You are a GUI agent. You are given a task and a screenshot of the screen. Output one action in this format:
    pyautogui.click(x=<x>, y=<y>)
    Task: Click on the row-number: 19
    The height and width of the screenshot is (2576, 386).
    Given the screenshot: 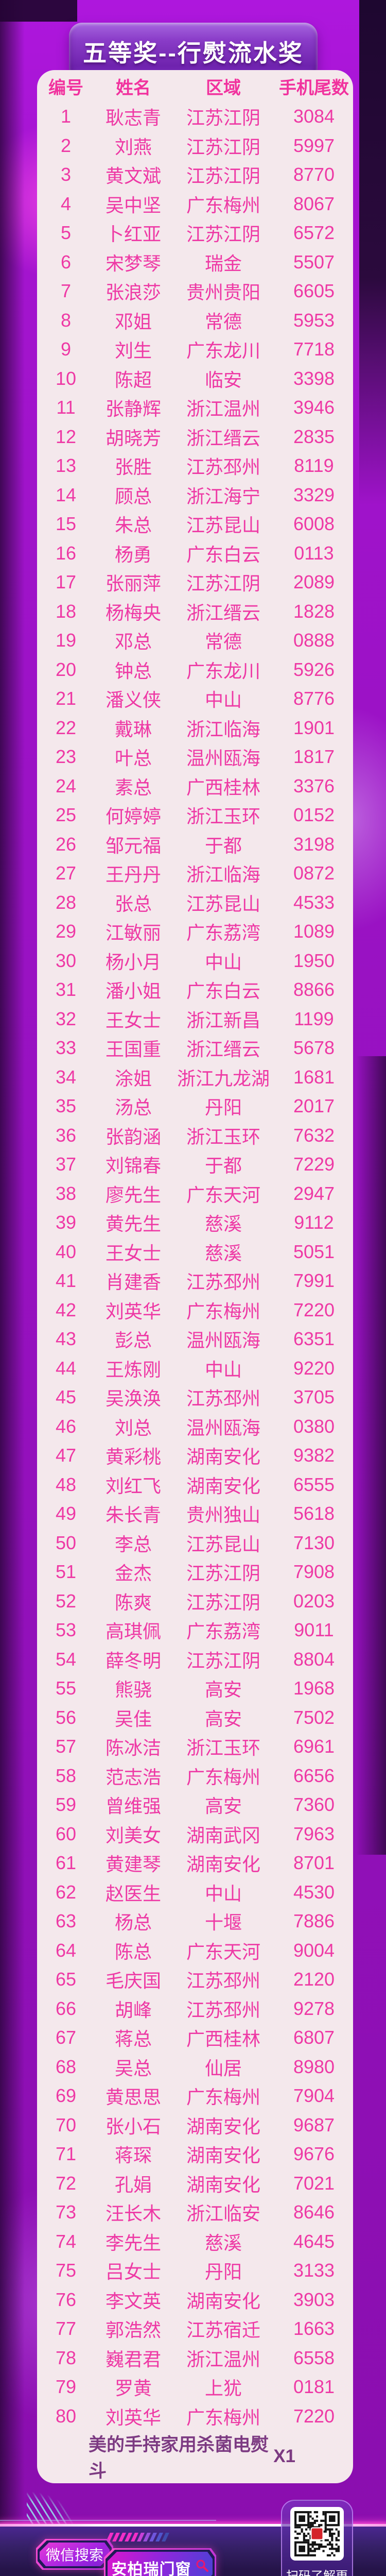 What is the action you would take?
    pyautogui.click(x=66, y=640)
    